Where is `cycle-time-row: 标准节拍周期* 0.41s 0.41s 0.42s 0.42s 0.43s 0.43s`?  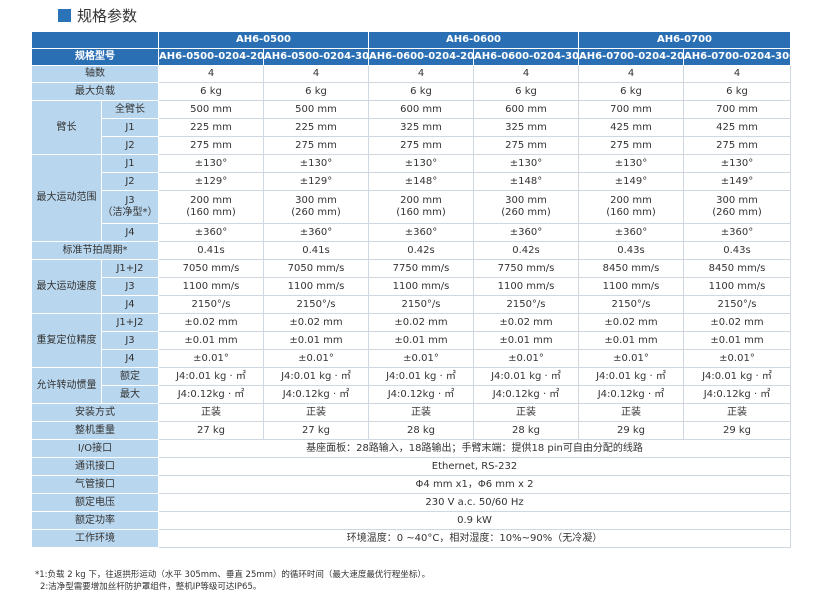 cycle-time-row: 标准节拍周期* 0.41s 0.41s 0.42s 0.42s 0.43s 0.43s is located at coordinates (411, 250).